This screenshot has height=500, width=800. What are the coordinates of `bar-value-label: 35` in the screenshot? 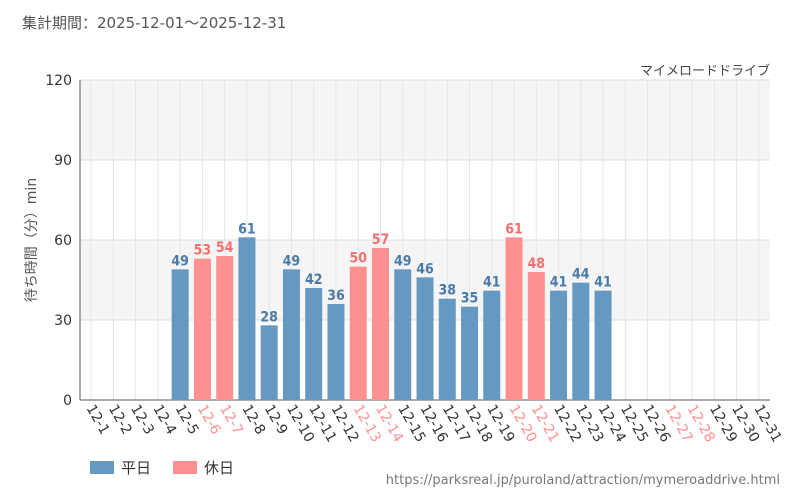 It's located at (470, 299).